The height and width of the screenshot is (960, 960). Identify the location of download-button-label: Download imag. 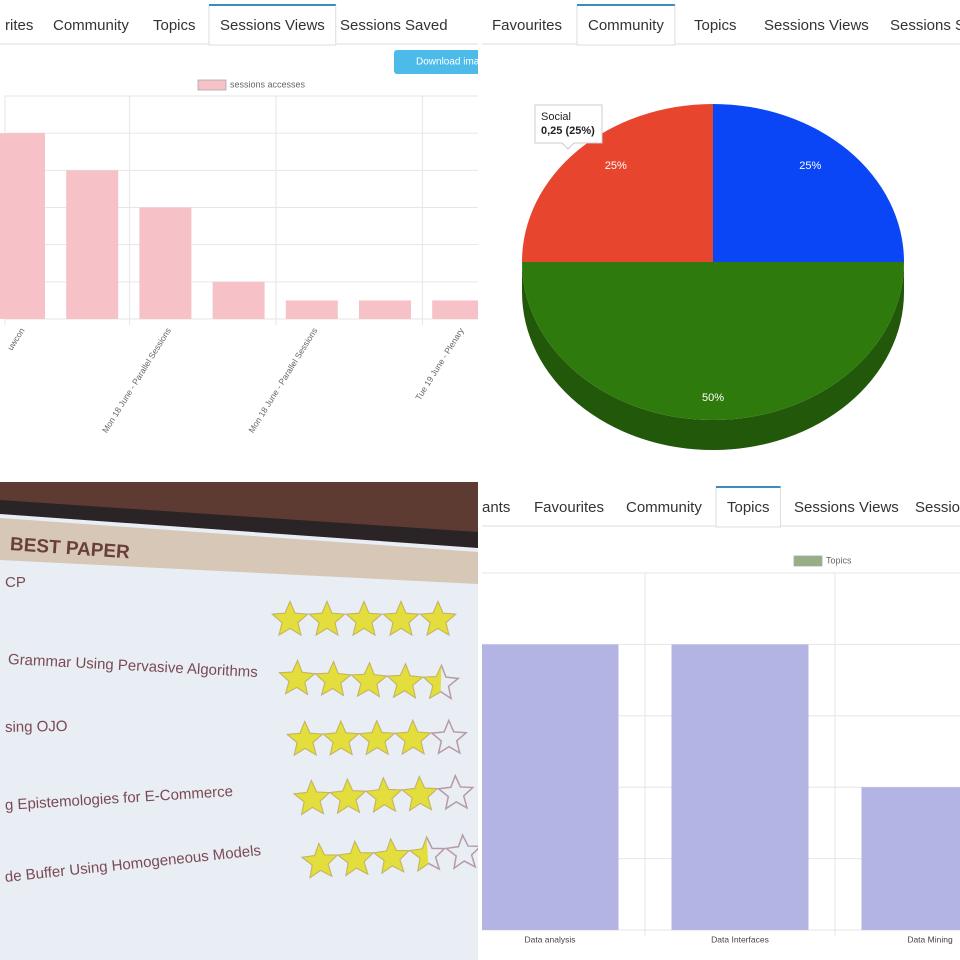
(450, 62).